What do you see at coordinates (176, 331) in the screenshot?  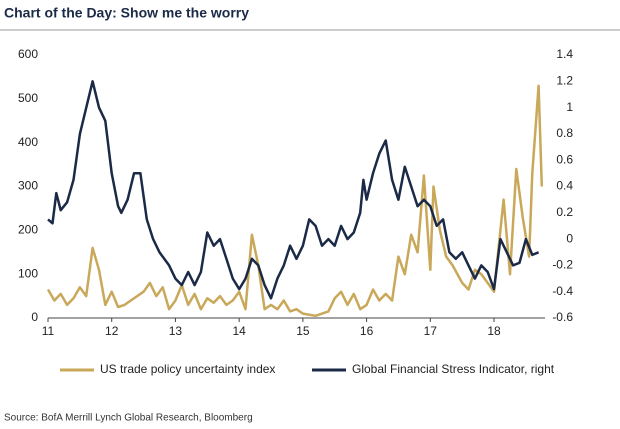 I see `x-tick-label: 13` at bounding box center [176, 331].